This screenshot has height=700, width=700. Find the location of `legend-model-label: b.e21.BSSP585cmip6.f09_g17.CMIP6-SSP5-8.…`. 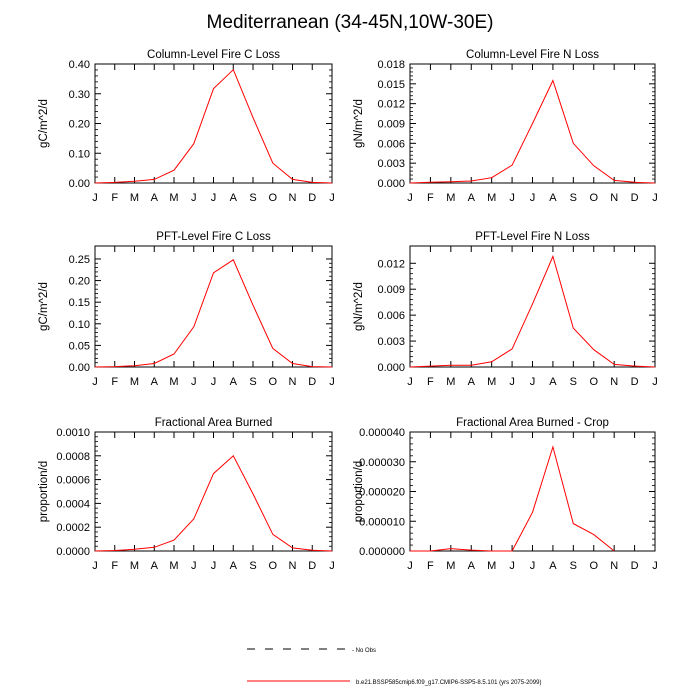

legend-model-label: b.e21.BSSP585cmip6.f09_g17.CMIP6-SSP5-8.… is located at coordinates (448, 683).